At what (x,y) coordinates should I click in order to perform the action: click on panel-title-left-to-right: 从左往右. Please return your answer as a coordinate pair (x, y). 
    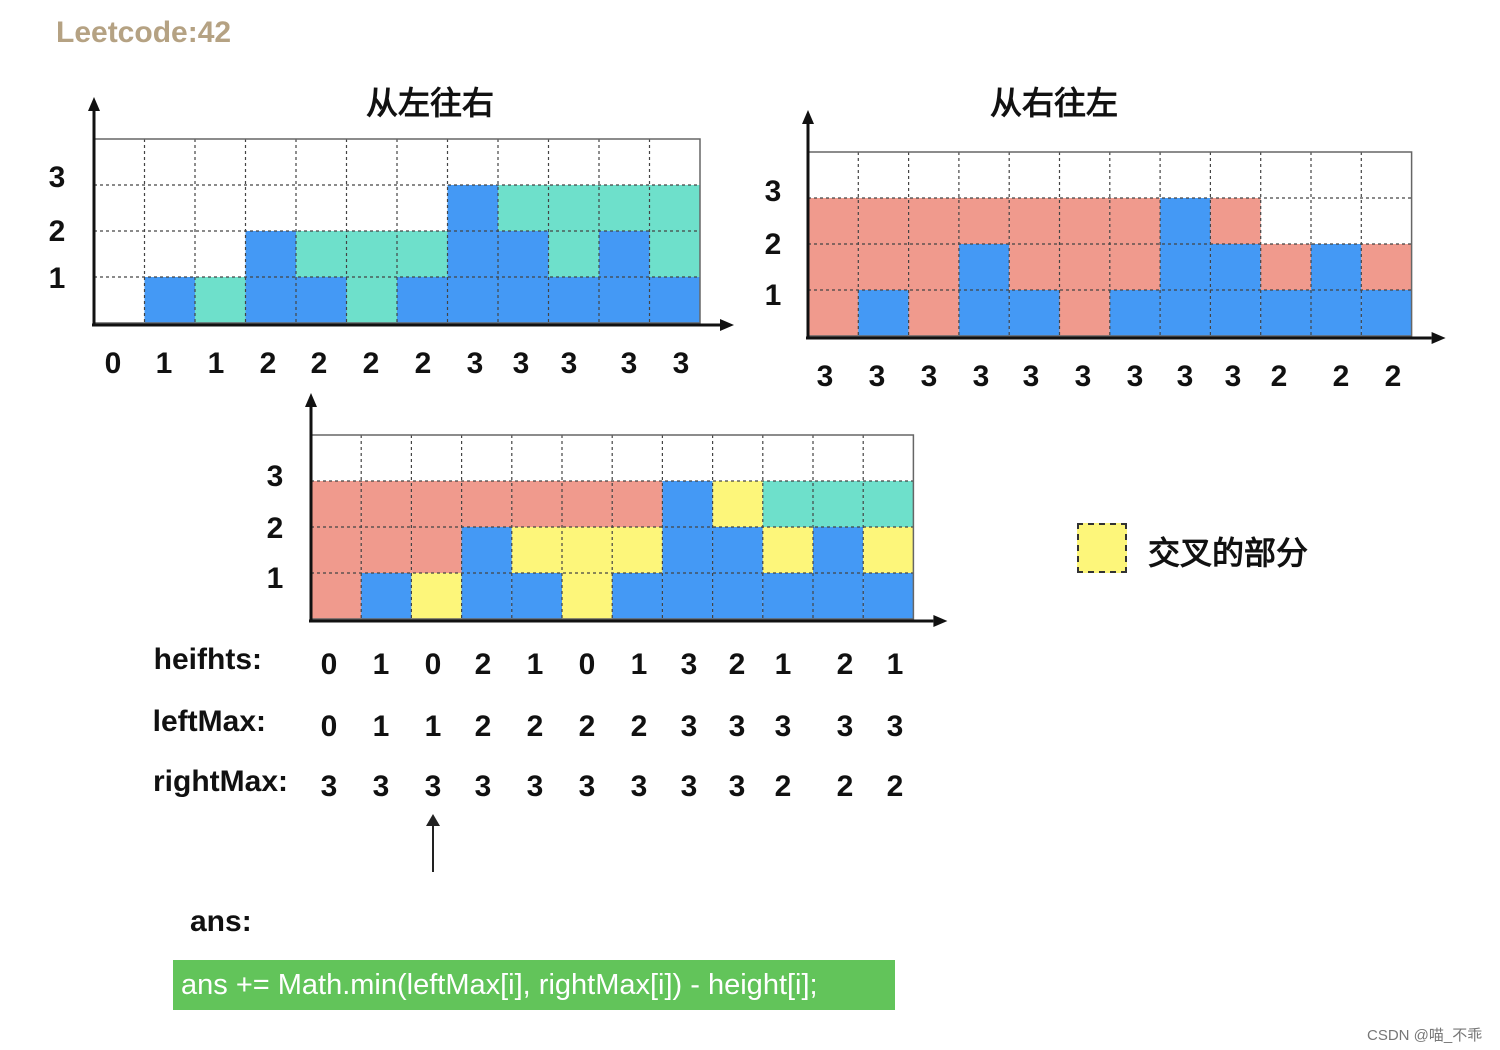
    Looking at the image, I should click on (430, 103).